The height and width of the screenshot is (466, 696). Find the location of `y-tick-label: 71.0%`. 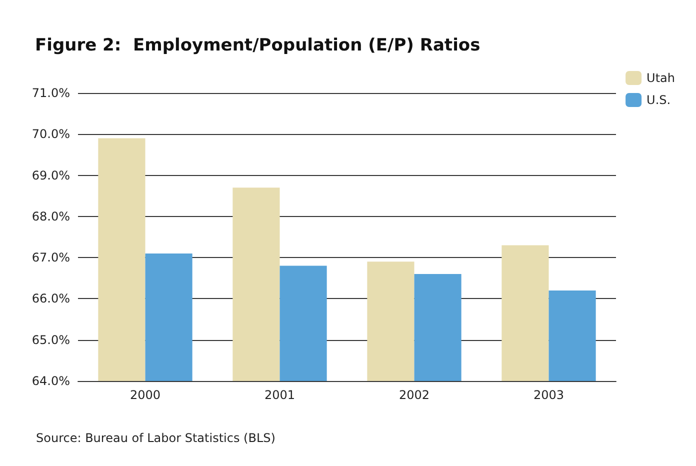

y-tick-label: 71.0% is located at coordinates (51, 93).